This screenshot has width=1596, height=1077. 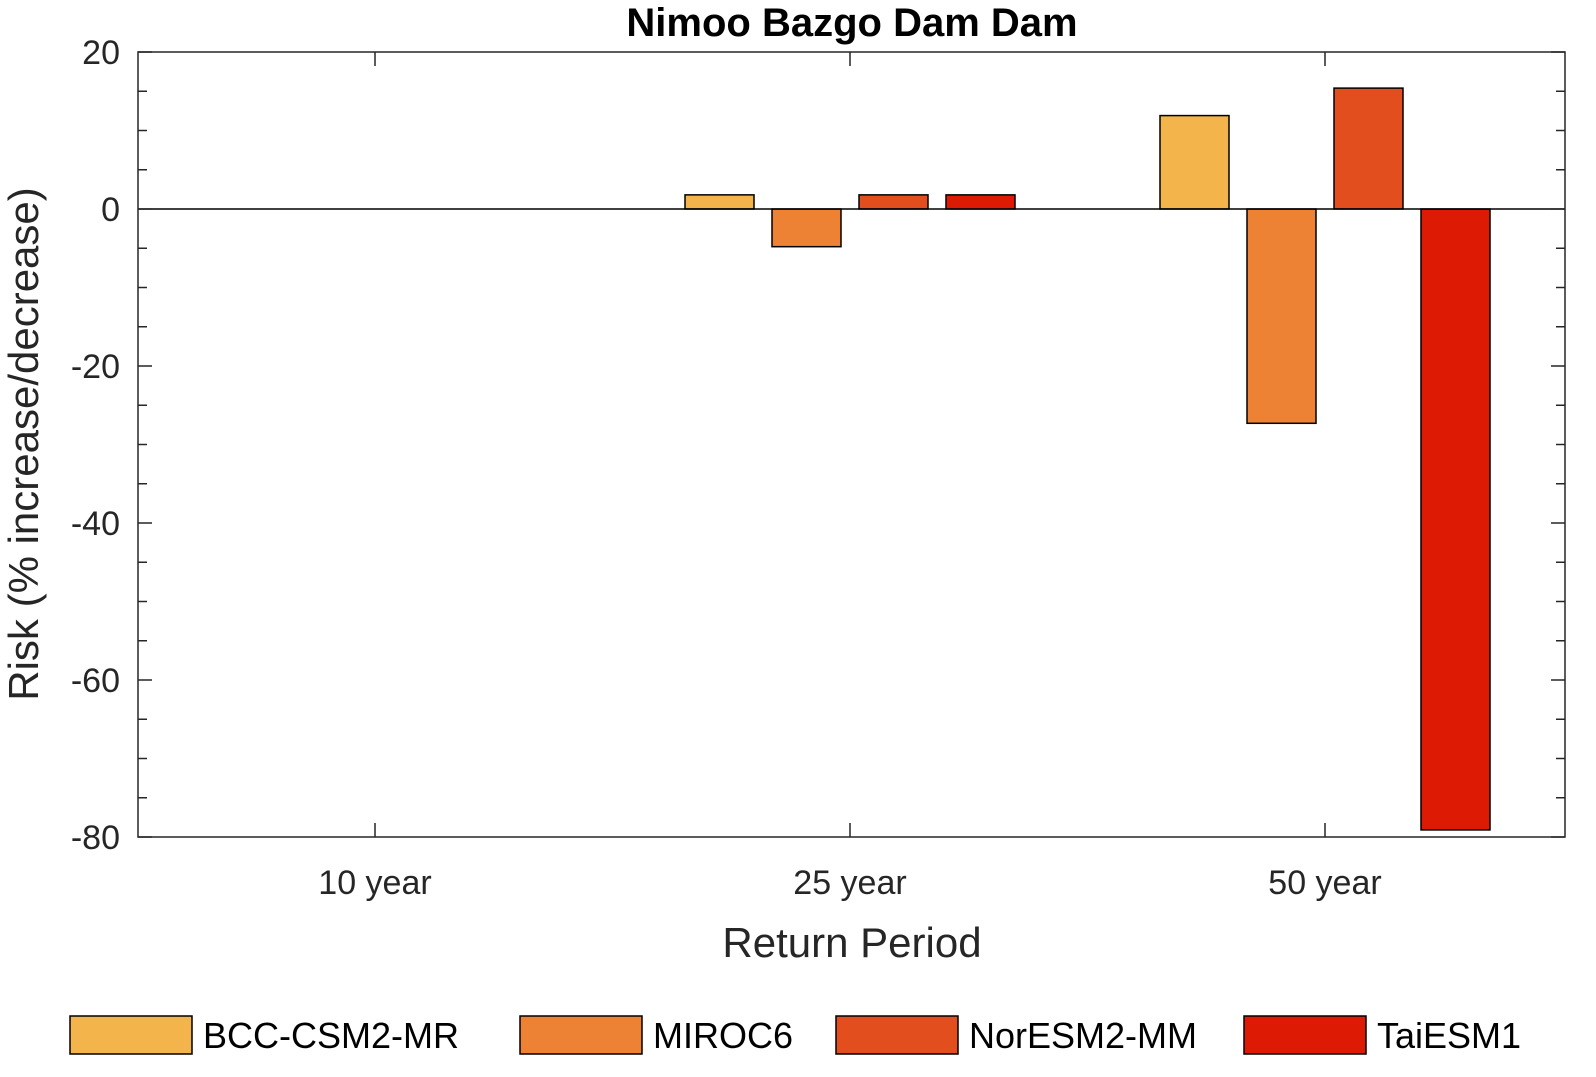 What do you see at coordinates (1368, 148) in the screenshot?
I see `bar-noresm2-mm-50-year` at bounding box center [1368, 148].